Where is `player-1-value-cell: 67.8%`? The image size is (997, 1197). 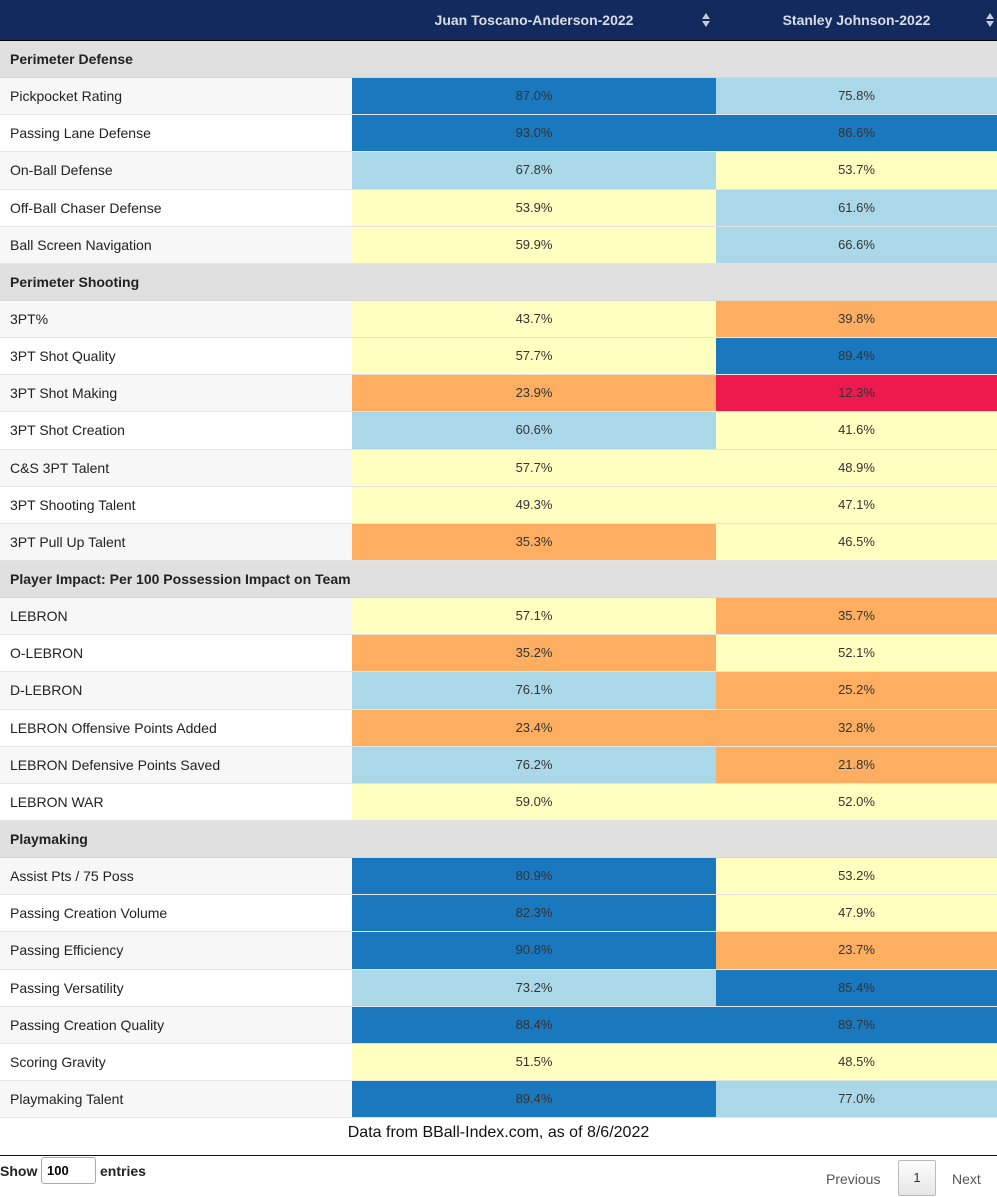 player-1-value-cell: 67.8% is located at coordinates (534, 170).